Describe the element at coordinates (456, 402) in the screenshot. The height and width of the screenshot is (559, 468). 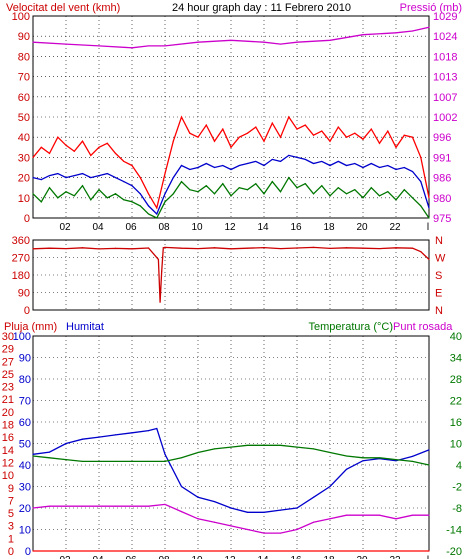
I see `y-tick-label: 22` at that location.